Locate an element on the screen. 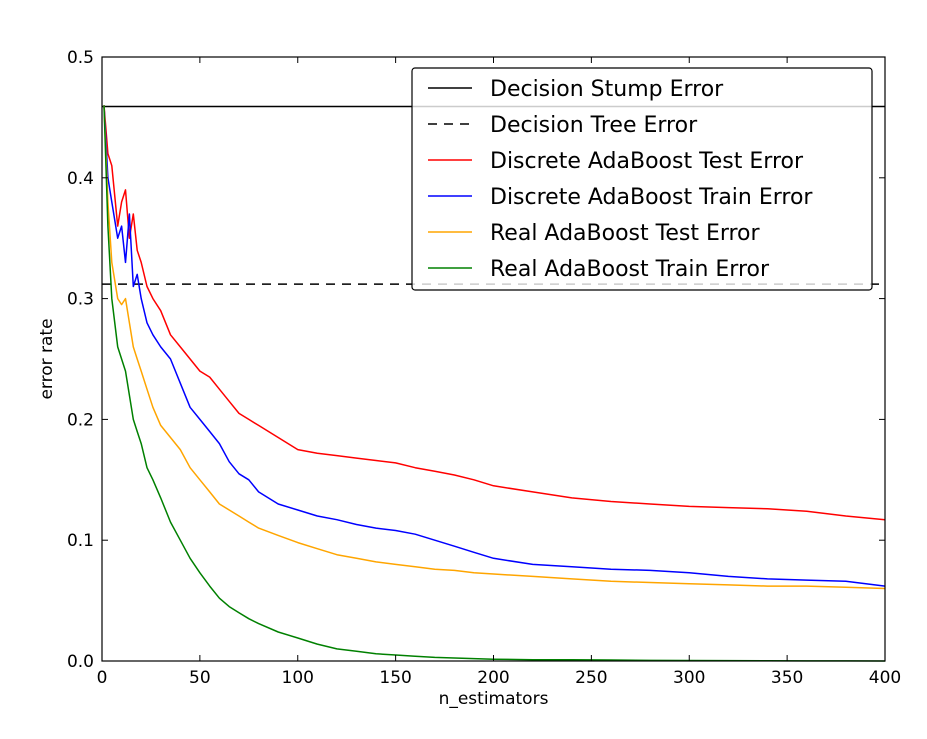 This screenshot has width=927, height=739. x-tick-label: 200 is located at coordinates (493, 678).